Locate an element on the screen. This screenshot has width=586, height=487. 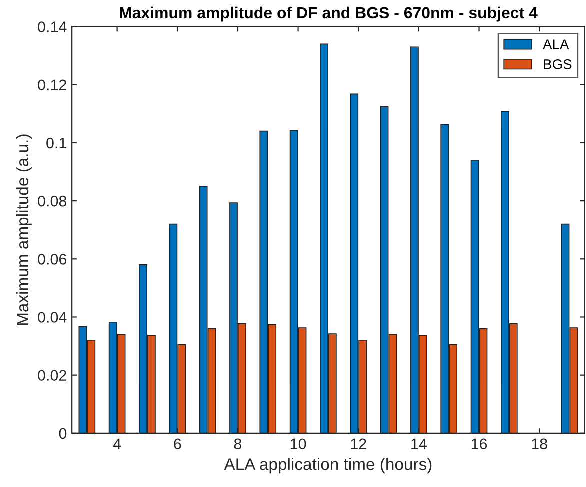
legend-label: BGS is located at coordinates (558, 65).